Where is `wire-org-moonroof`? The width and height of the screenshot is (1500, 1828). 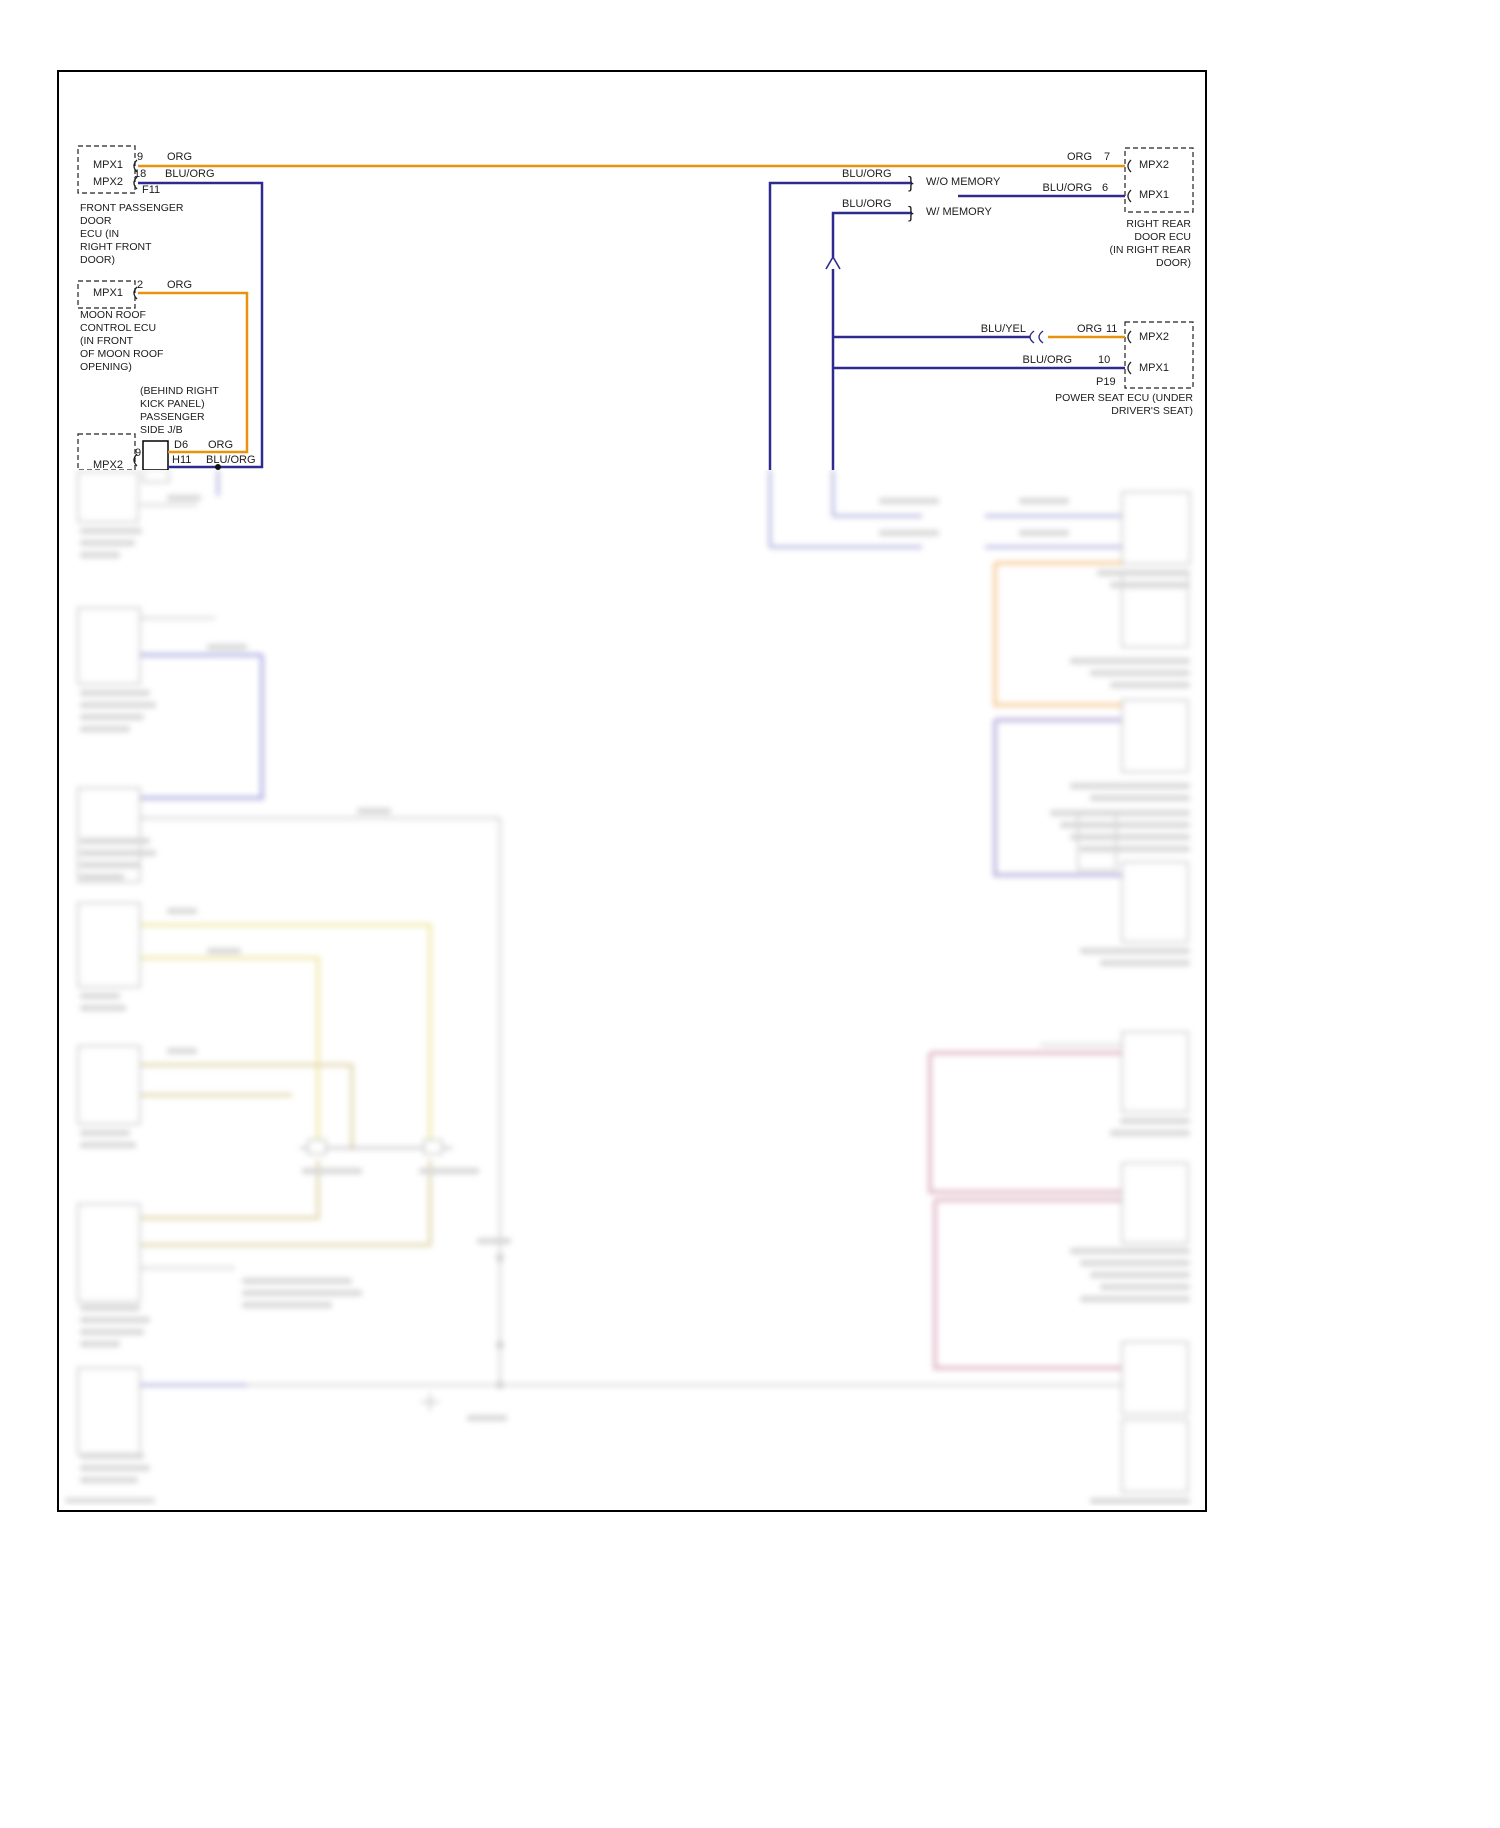
wire-org-moonroof is located at coordinates (193, 372).